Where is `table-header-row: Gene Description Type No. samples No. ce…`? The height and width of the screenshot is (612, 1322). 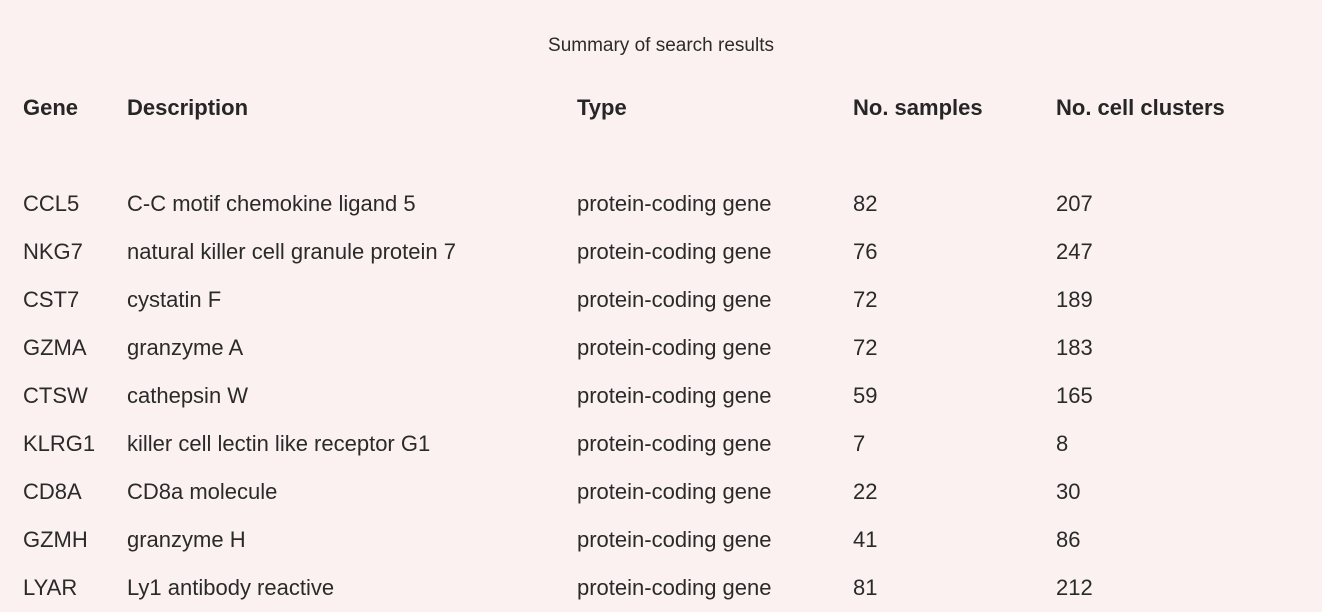
table-header-row: Gene Description Type No. samples No. ce… is located at coordinates (655, 108).